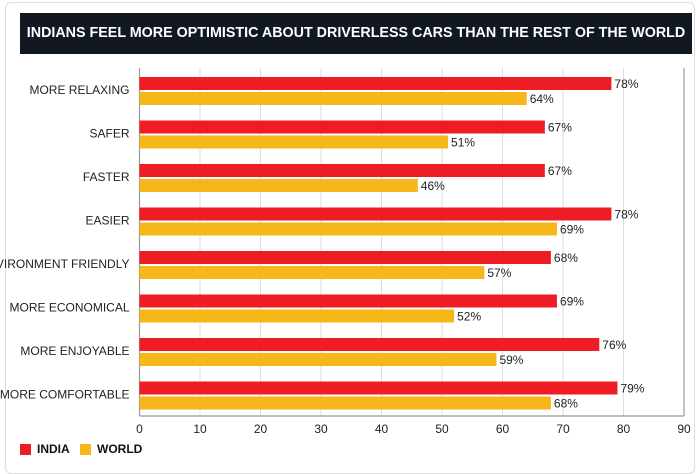 The image size is (700, 474). What do you see at coordinates (25, 449) in the screenshot?
I see `legend-swatch-india` at bounding box center [25, 449].